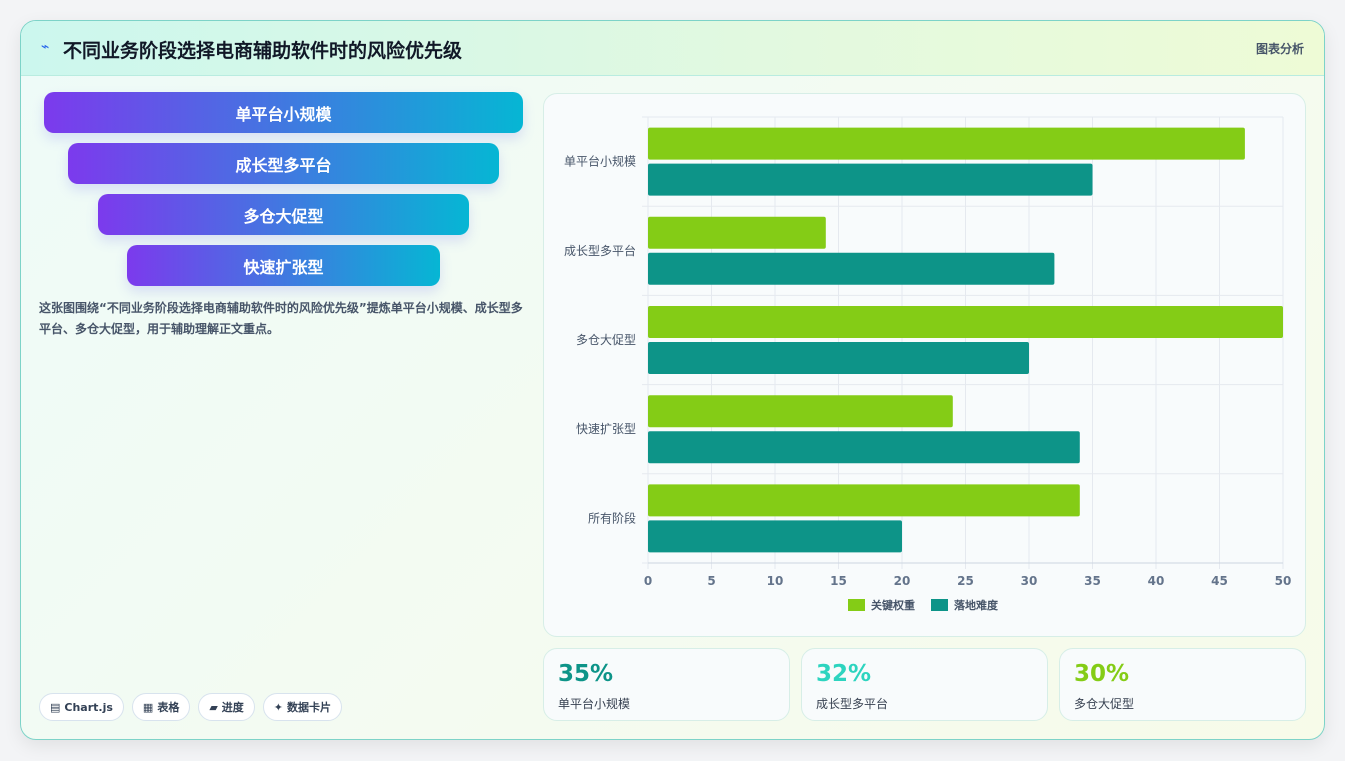  Describe the element at coordinates (1102, 674) in the screenshot. I see `stat-value: 30%` at that location.